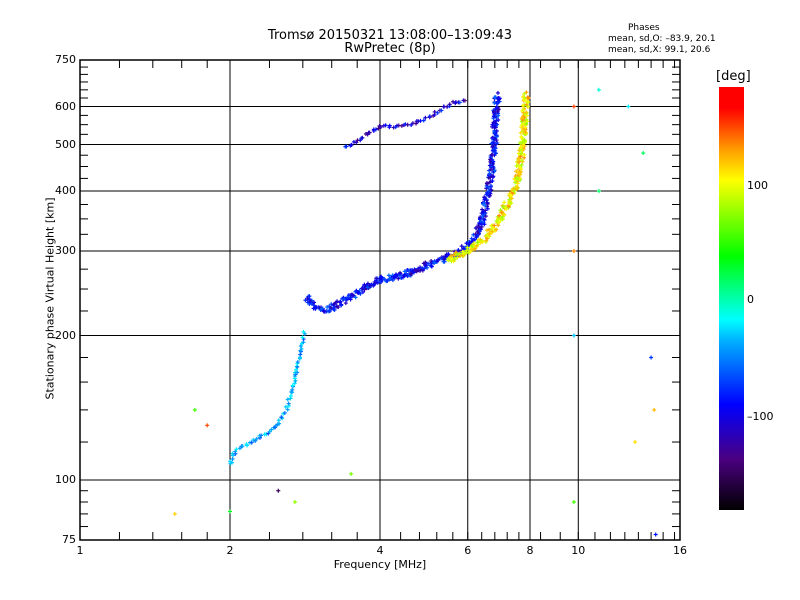 The image size is (800, 600). What do you see at coordinates (80, 550) in the screenshot?
I see `x-tick-label: 1` at bounding box center [80, 550].